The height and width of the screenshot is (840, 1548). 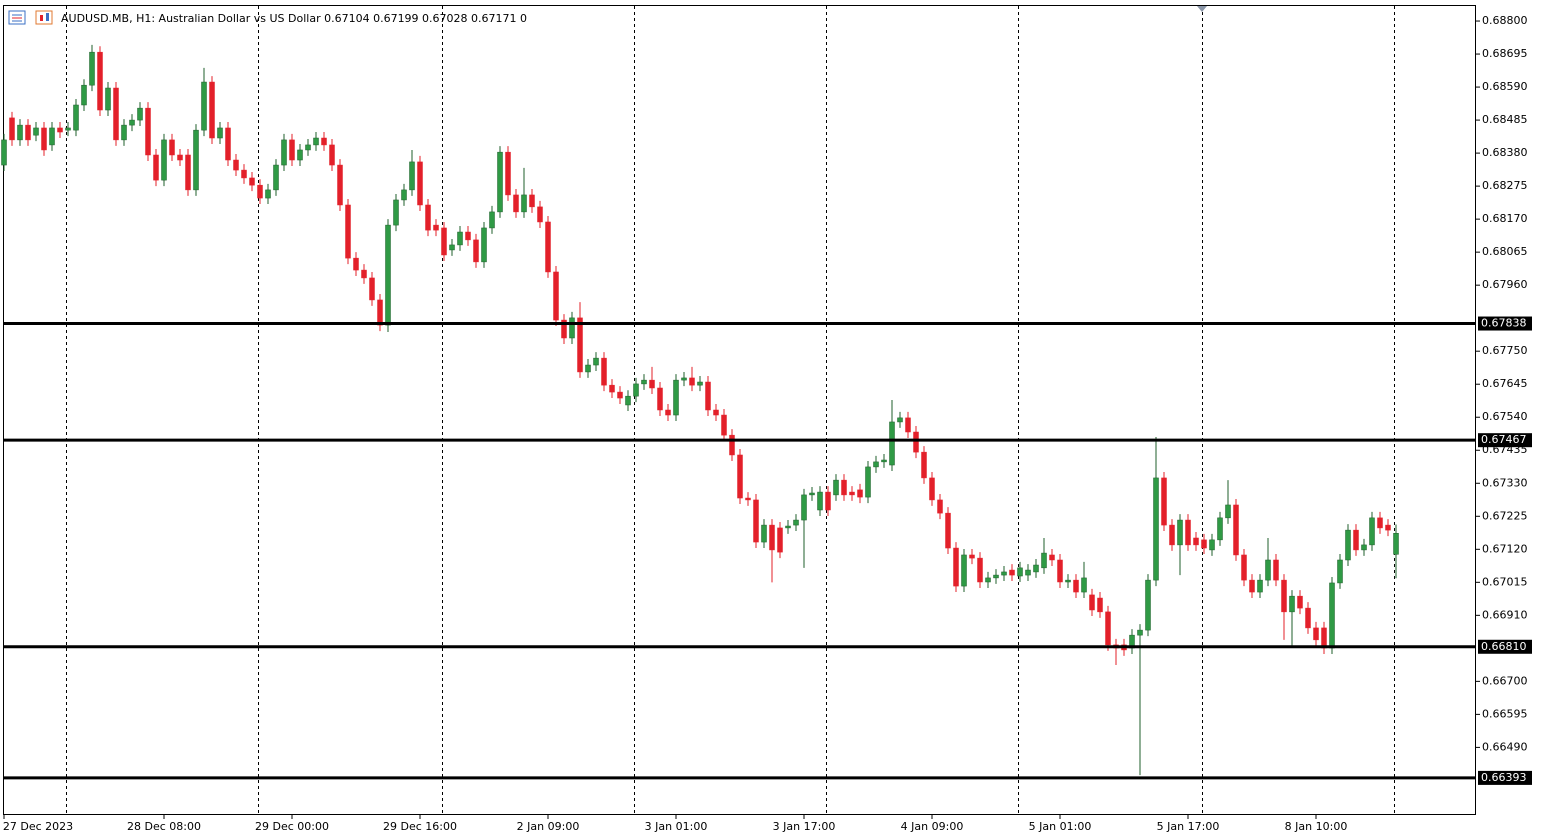 I want to click on icon-bar, so click(x=41, y=18).